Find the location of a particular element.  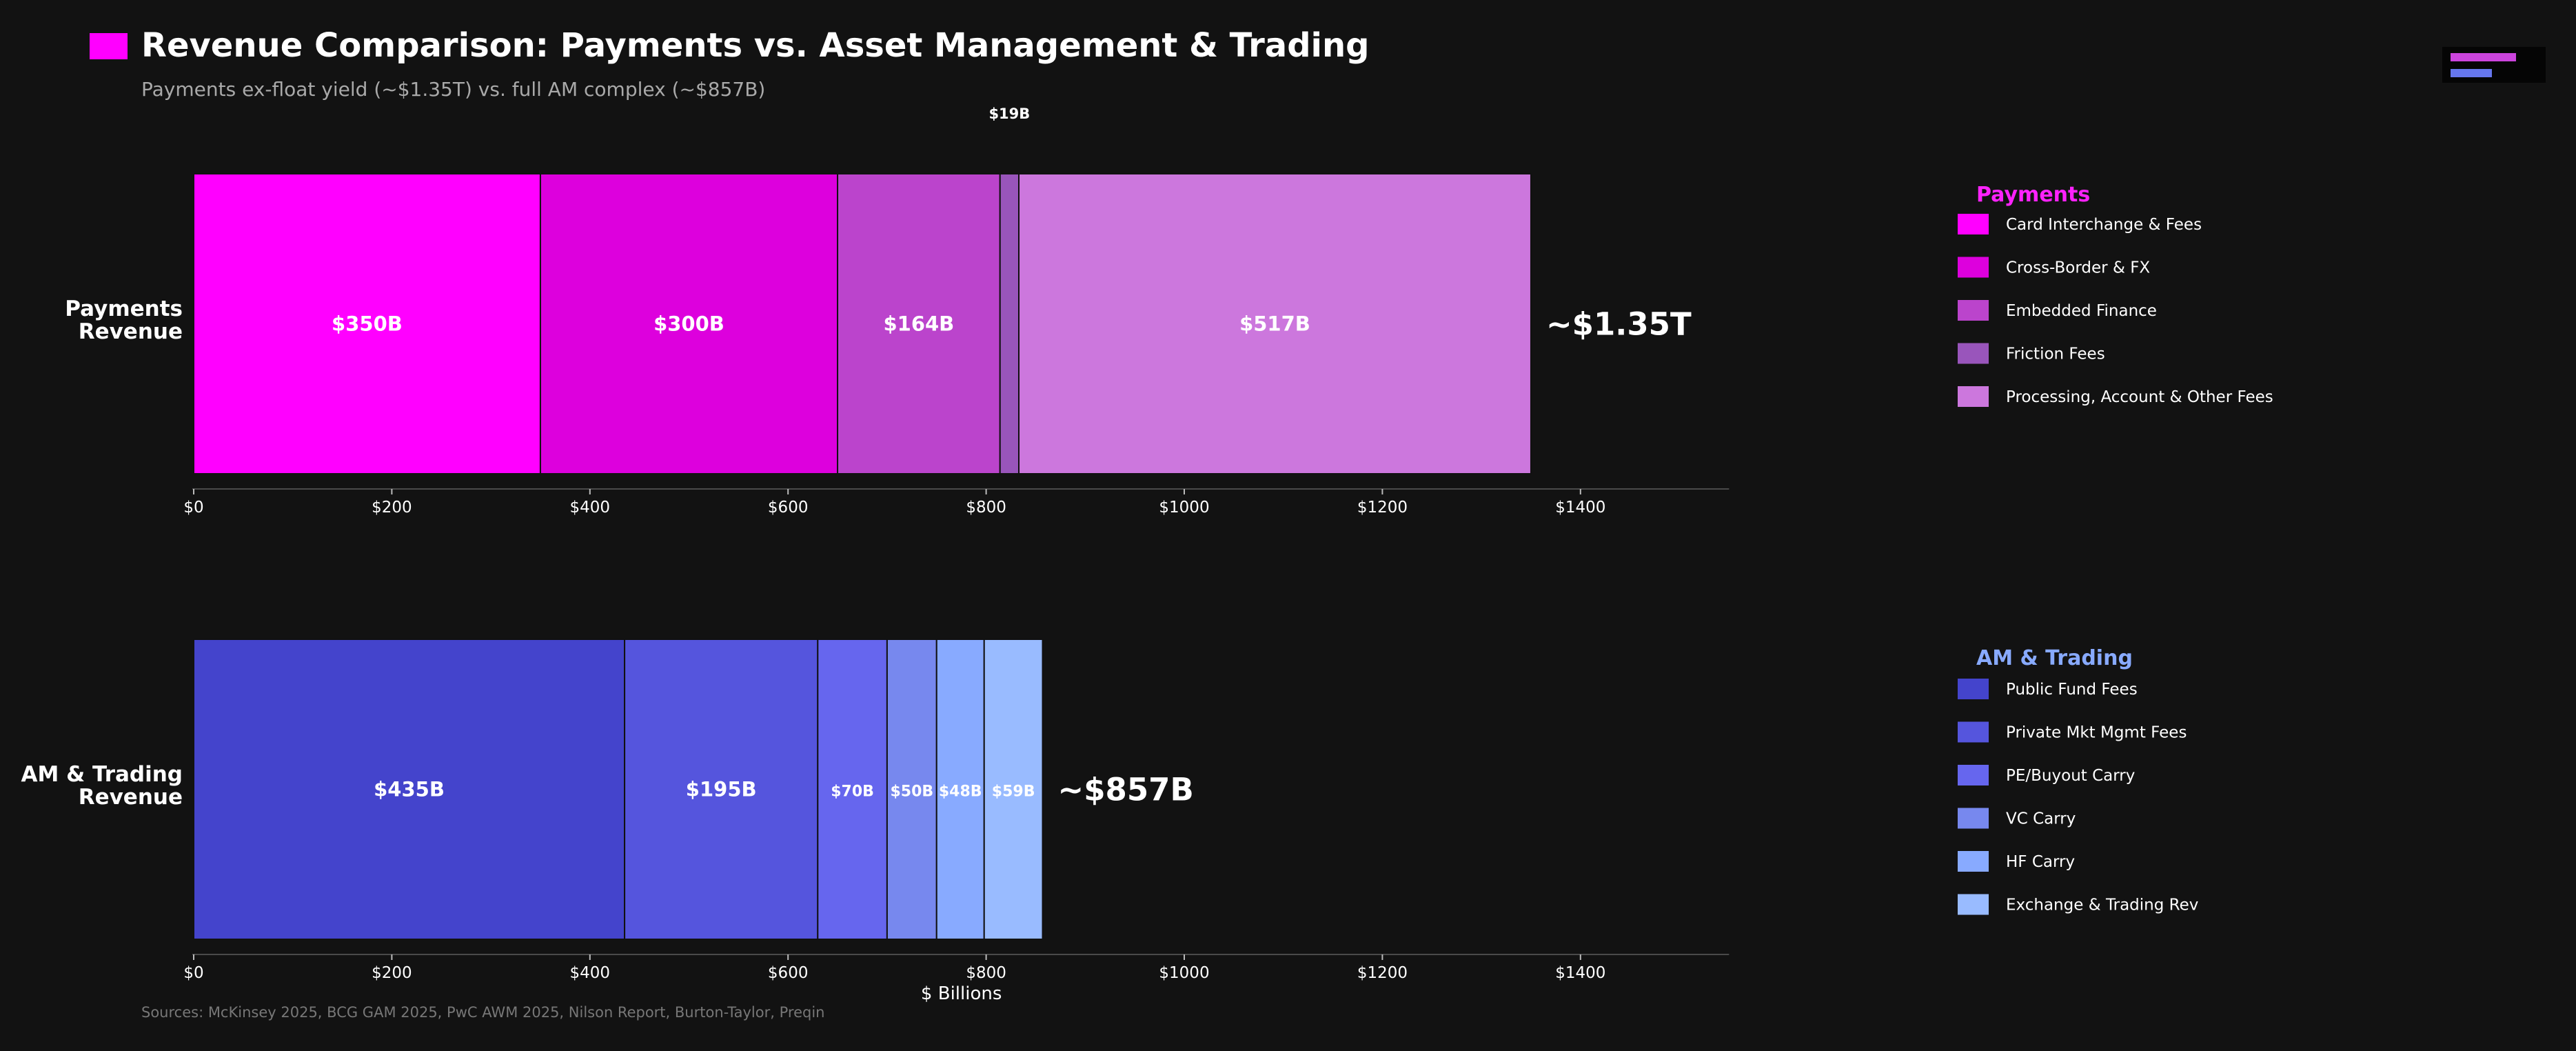

x-tick-label-am: $400 is located at coordinates (590, 973).